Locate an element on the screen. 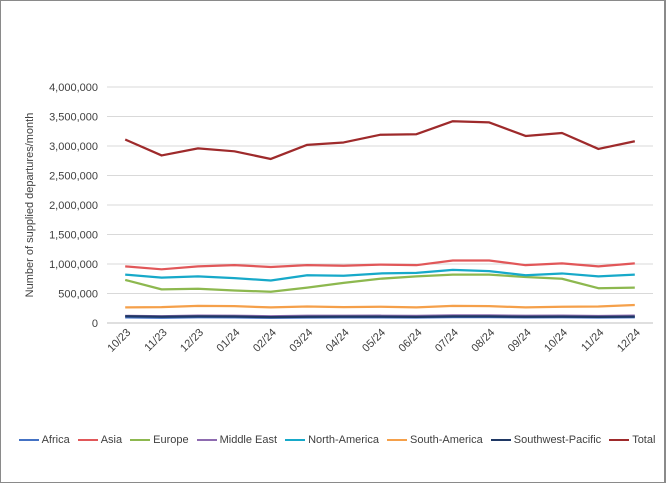 The width and height of the screenshot is (668, 485). legend-label: Africa is located at coordinates (55, 440).